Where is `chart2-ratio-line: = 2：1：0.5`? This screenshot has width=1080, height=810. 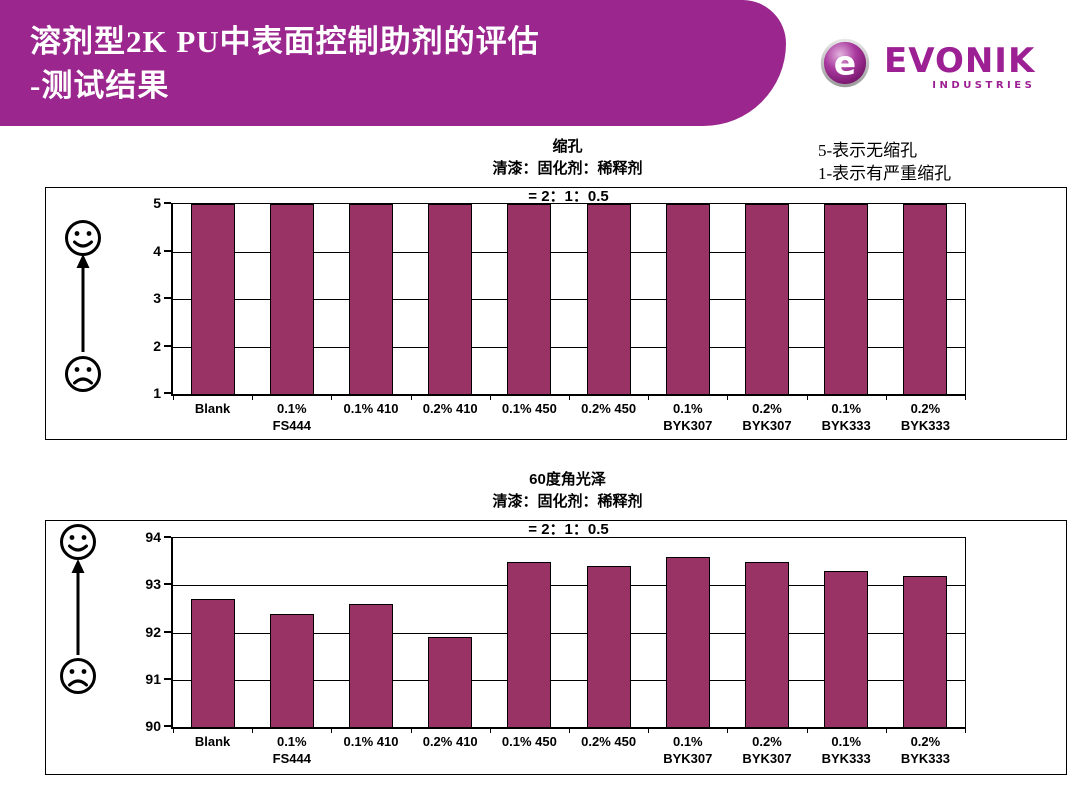
chart2-ratio-line: = 2：1：0.5 is located at coordinates (568, 529).